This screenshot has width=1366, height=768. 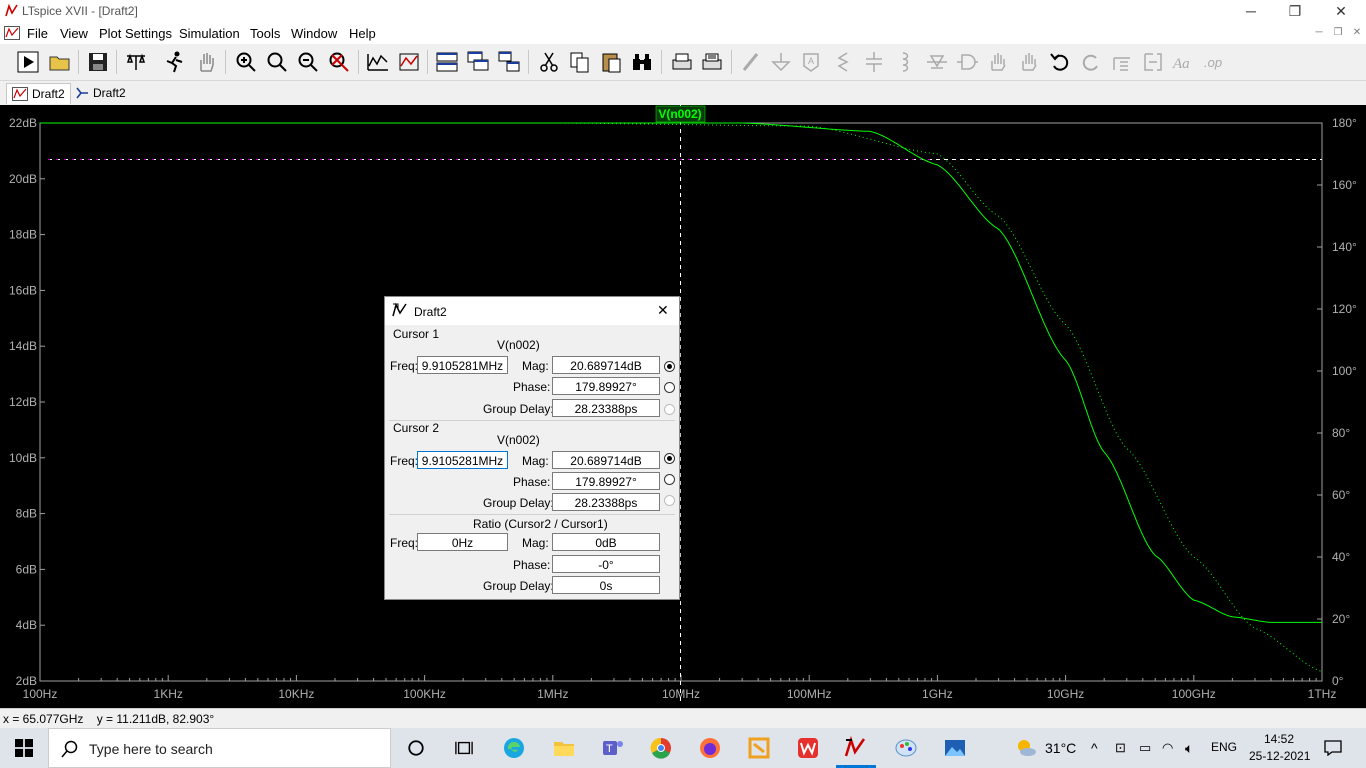 What do you see at coordinates (100, 93) in the screenshot?
I see `tab-schematic-draft2: Draft2` at bounding box center [100, 93].